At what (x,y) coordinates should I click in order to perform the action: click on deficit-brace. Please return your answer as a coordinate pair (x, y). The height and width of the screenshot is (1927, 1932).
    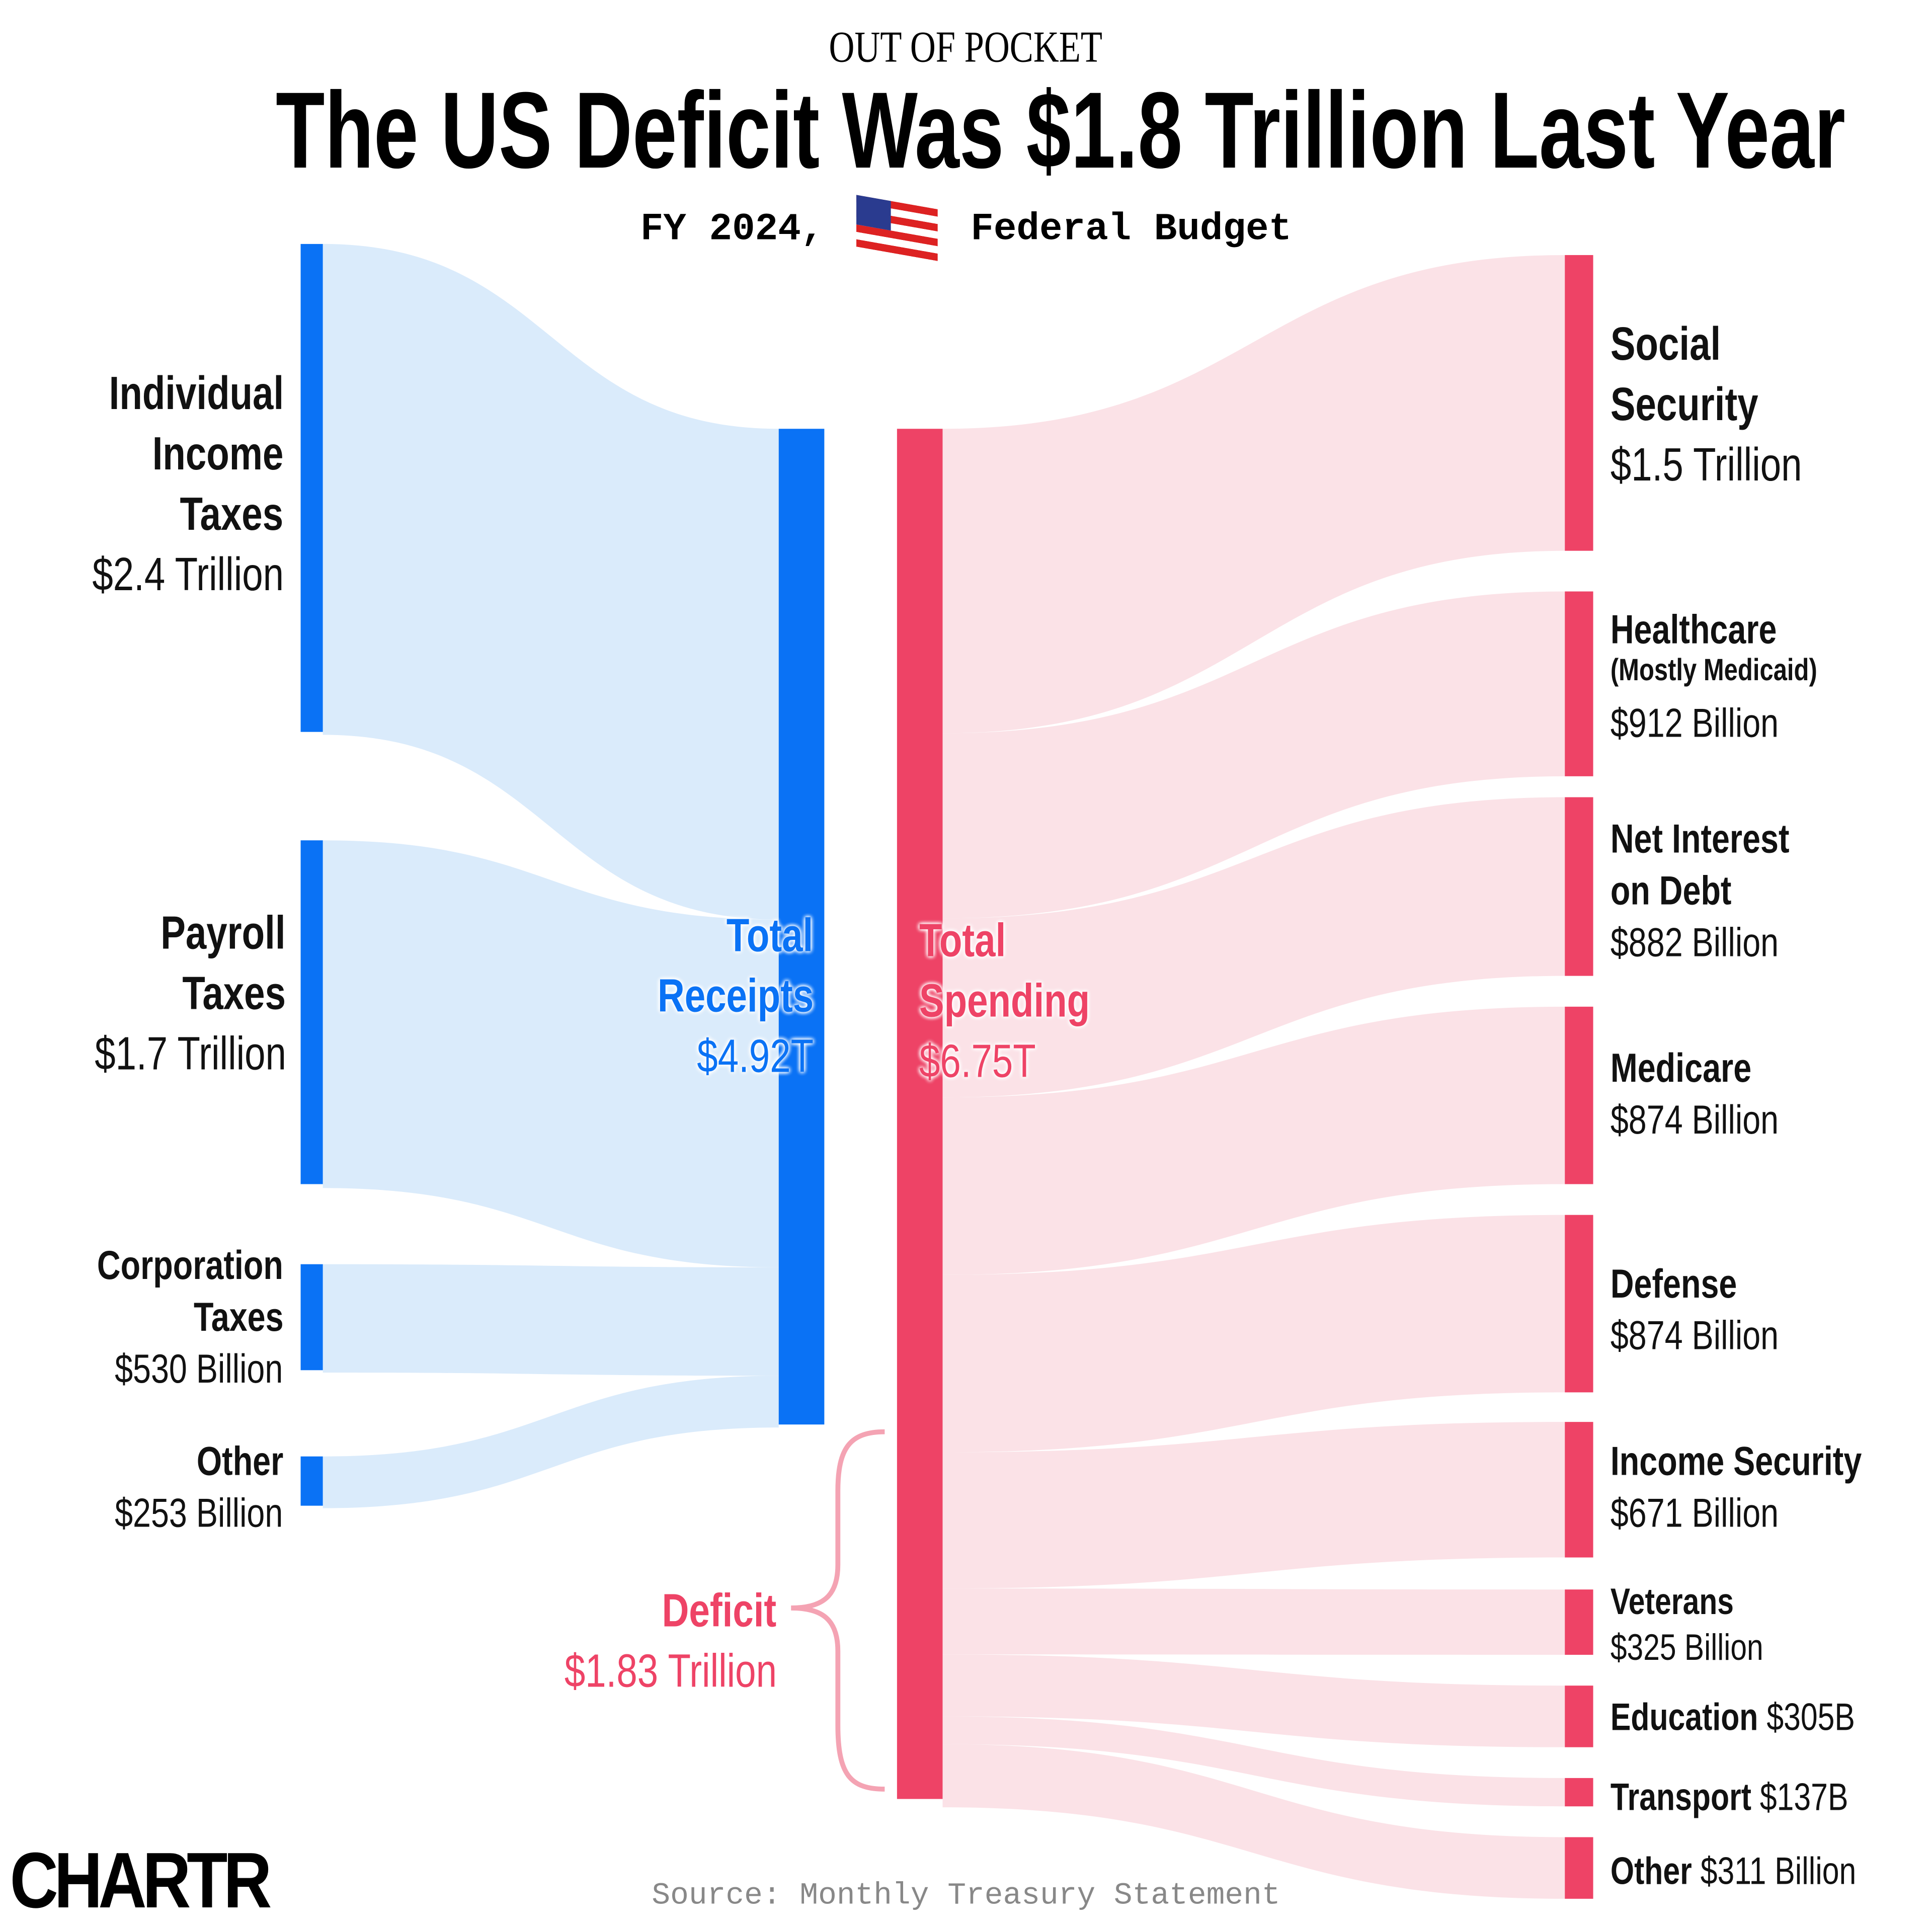
    Looking at the image, I should click on (838, 1610).